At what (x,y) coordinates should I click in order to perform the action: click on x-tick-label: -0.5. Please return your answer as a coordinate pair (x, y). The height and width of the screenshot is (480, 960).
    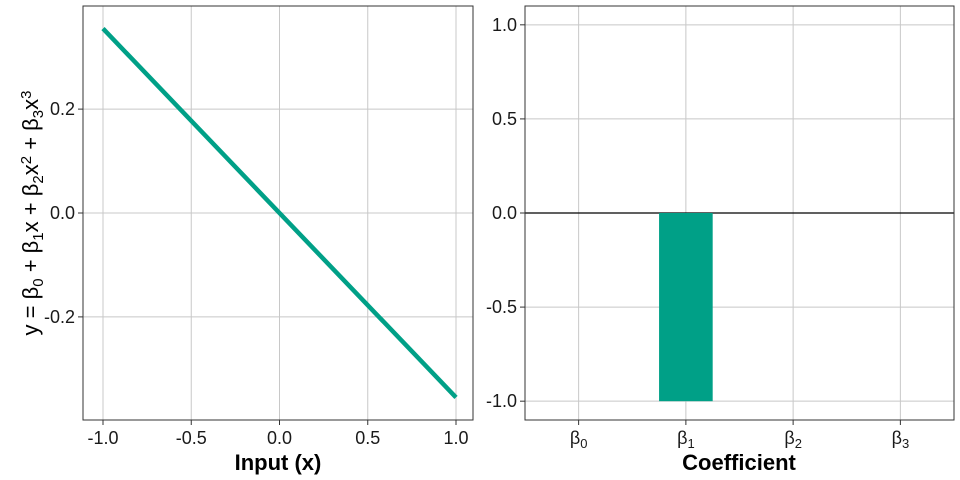
    Looking at the image, I should click on (191, 438).